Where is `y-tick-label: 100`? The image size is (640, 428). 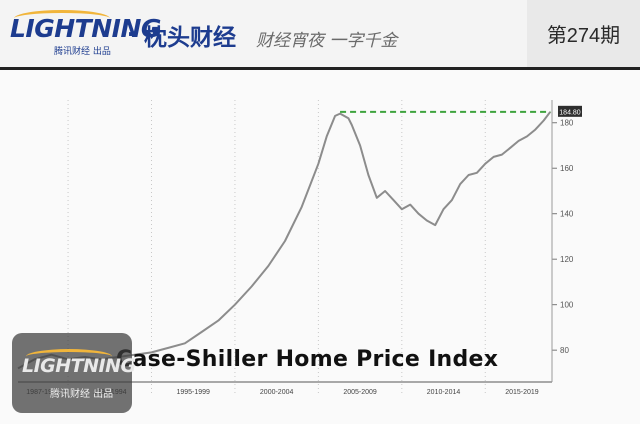
y-tick-label: 100 is located at coordinates (567, 305).